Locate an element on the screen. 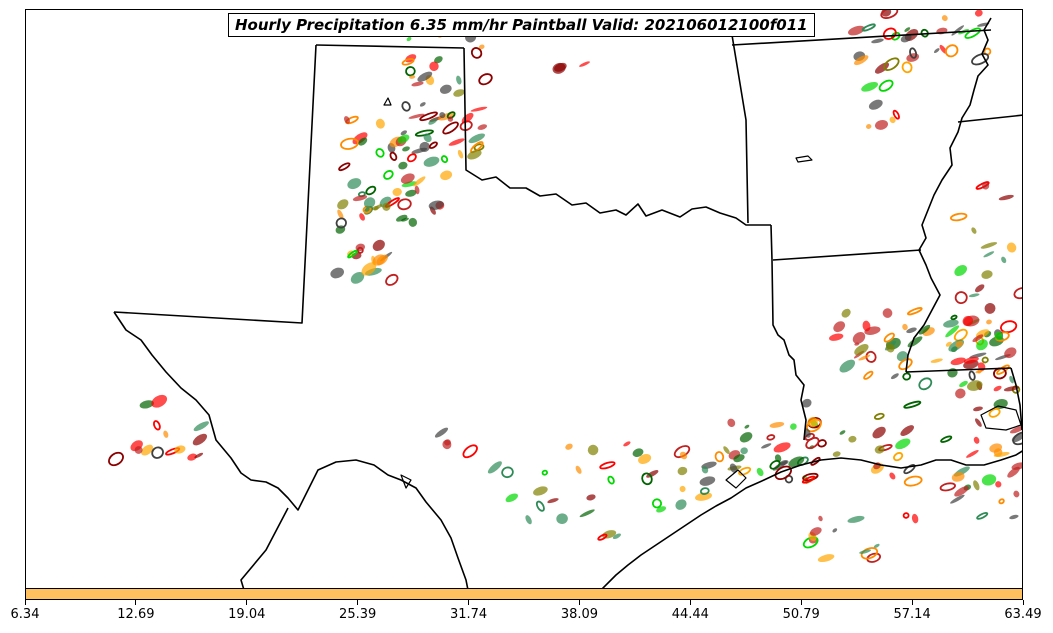 The width and height of the screenshot is (1053, 633). ms-la-border is located at coordinates (958, 370).